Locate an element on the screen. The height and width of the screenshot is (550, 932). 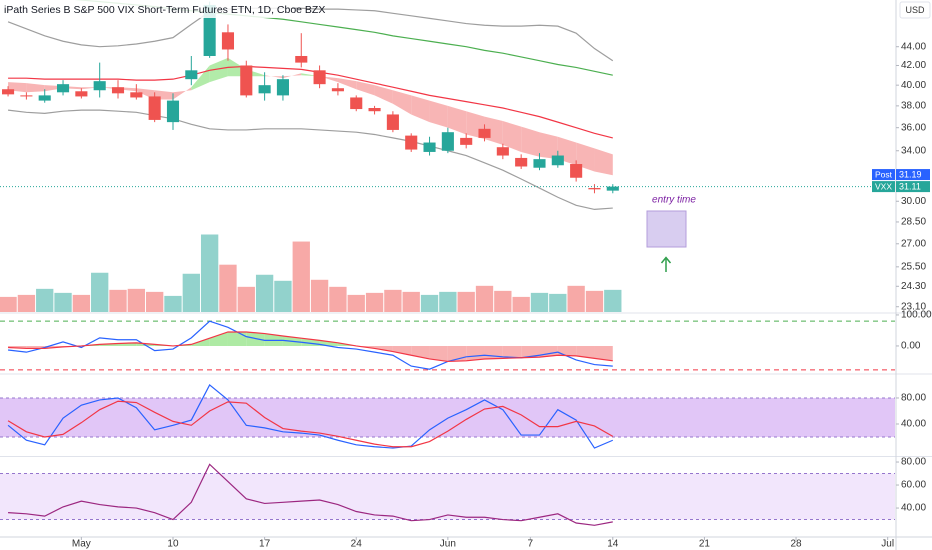
y-tick-label: 36.00 is located at coordinates (913, 127).